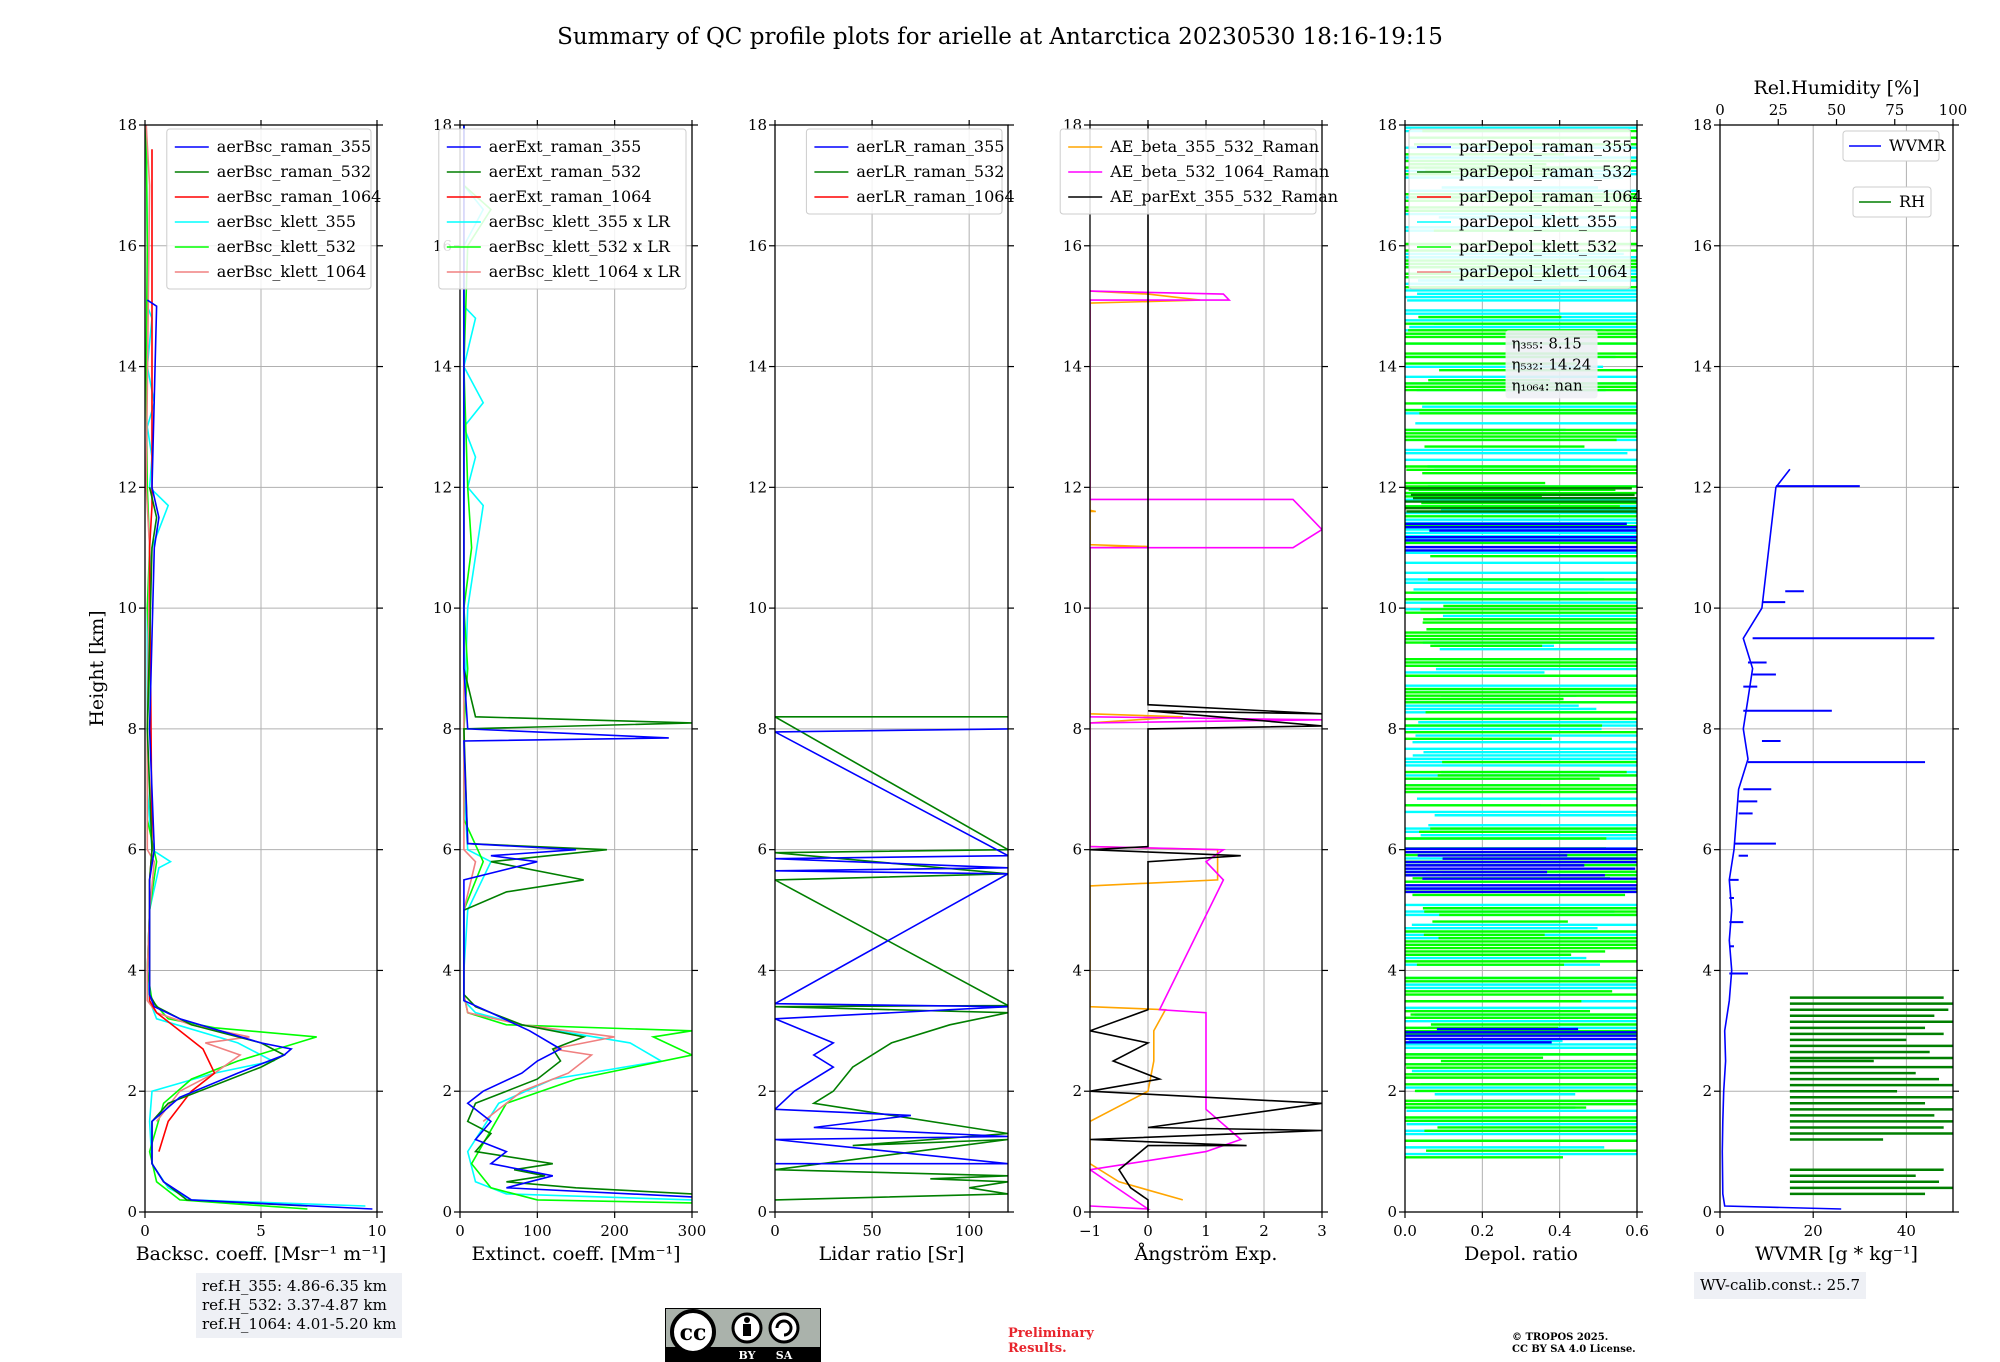 The image size is (2000, 1362). I want to click on legend-label: aerBsc_raman_532, so click(294, 171).